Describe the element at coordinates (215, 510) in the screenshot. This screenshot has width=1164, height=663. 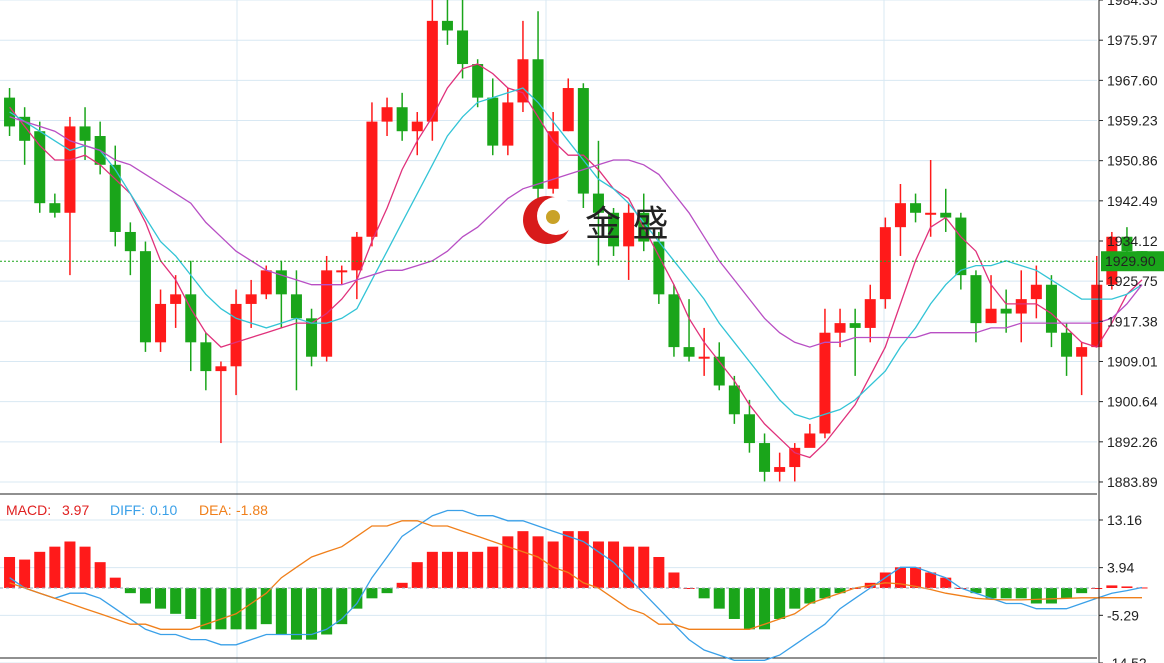
I see `dea-label: DEA:` at that location.